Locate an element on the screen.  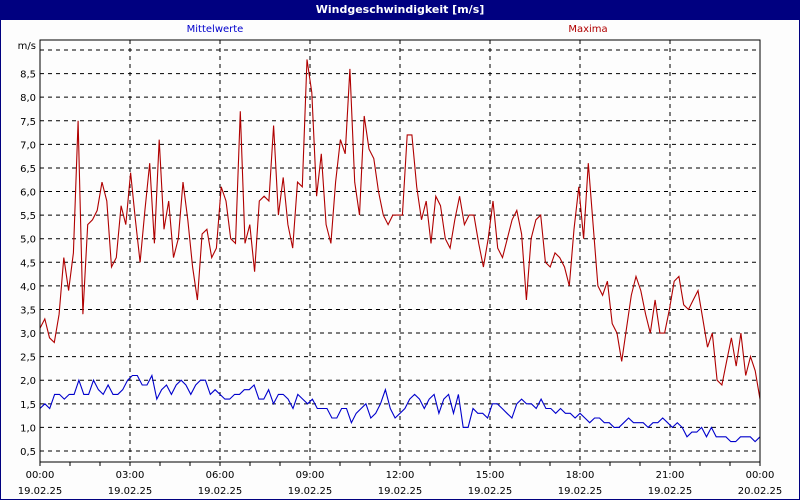
y-tick-label: 7,0 is located at coordinates (28, 145).